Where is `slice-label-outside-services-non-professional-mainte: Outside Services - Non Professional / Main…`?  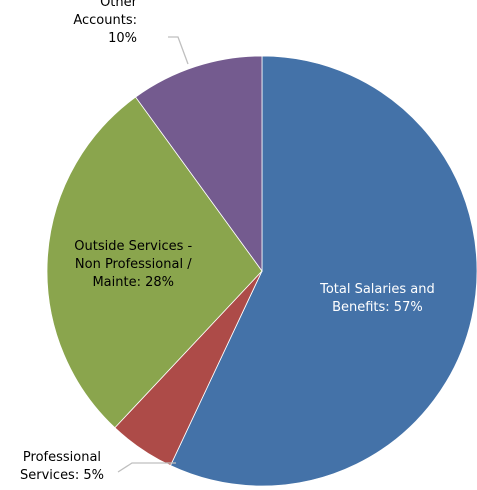
slice-label-outside-services-non-professional-mainte: Outside Services - Non Professional / Main… is located at coordinates (133, 264).